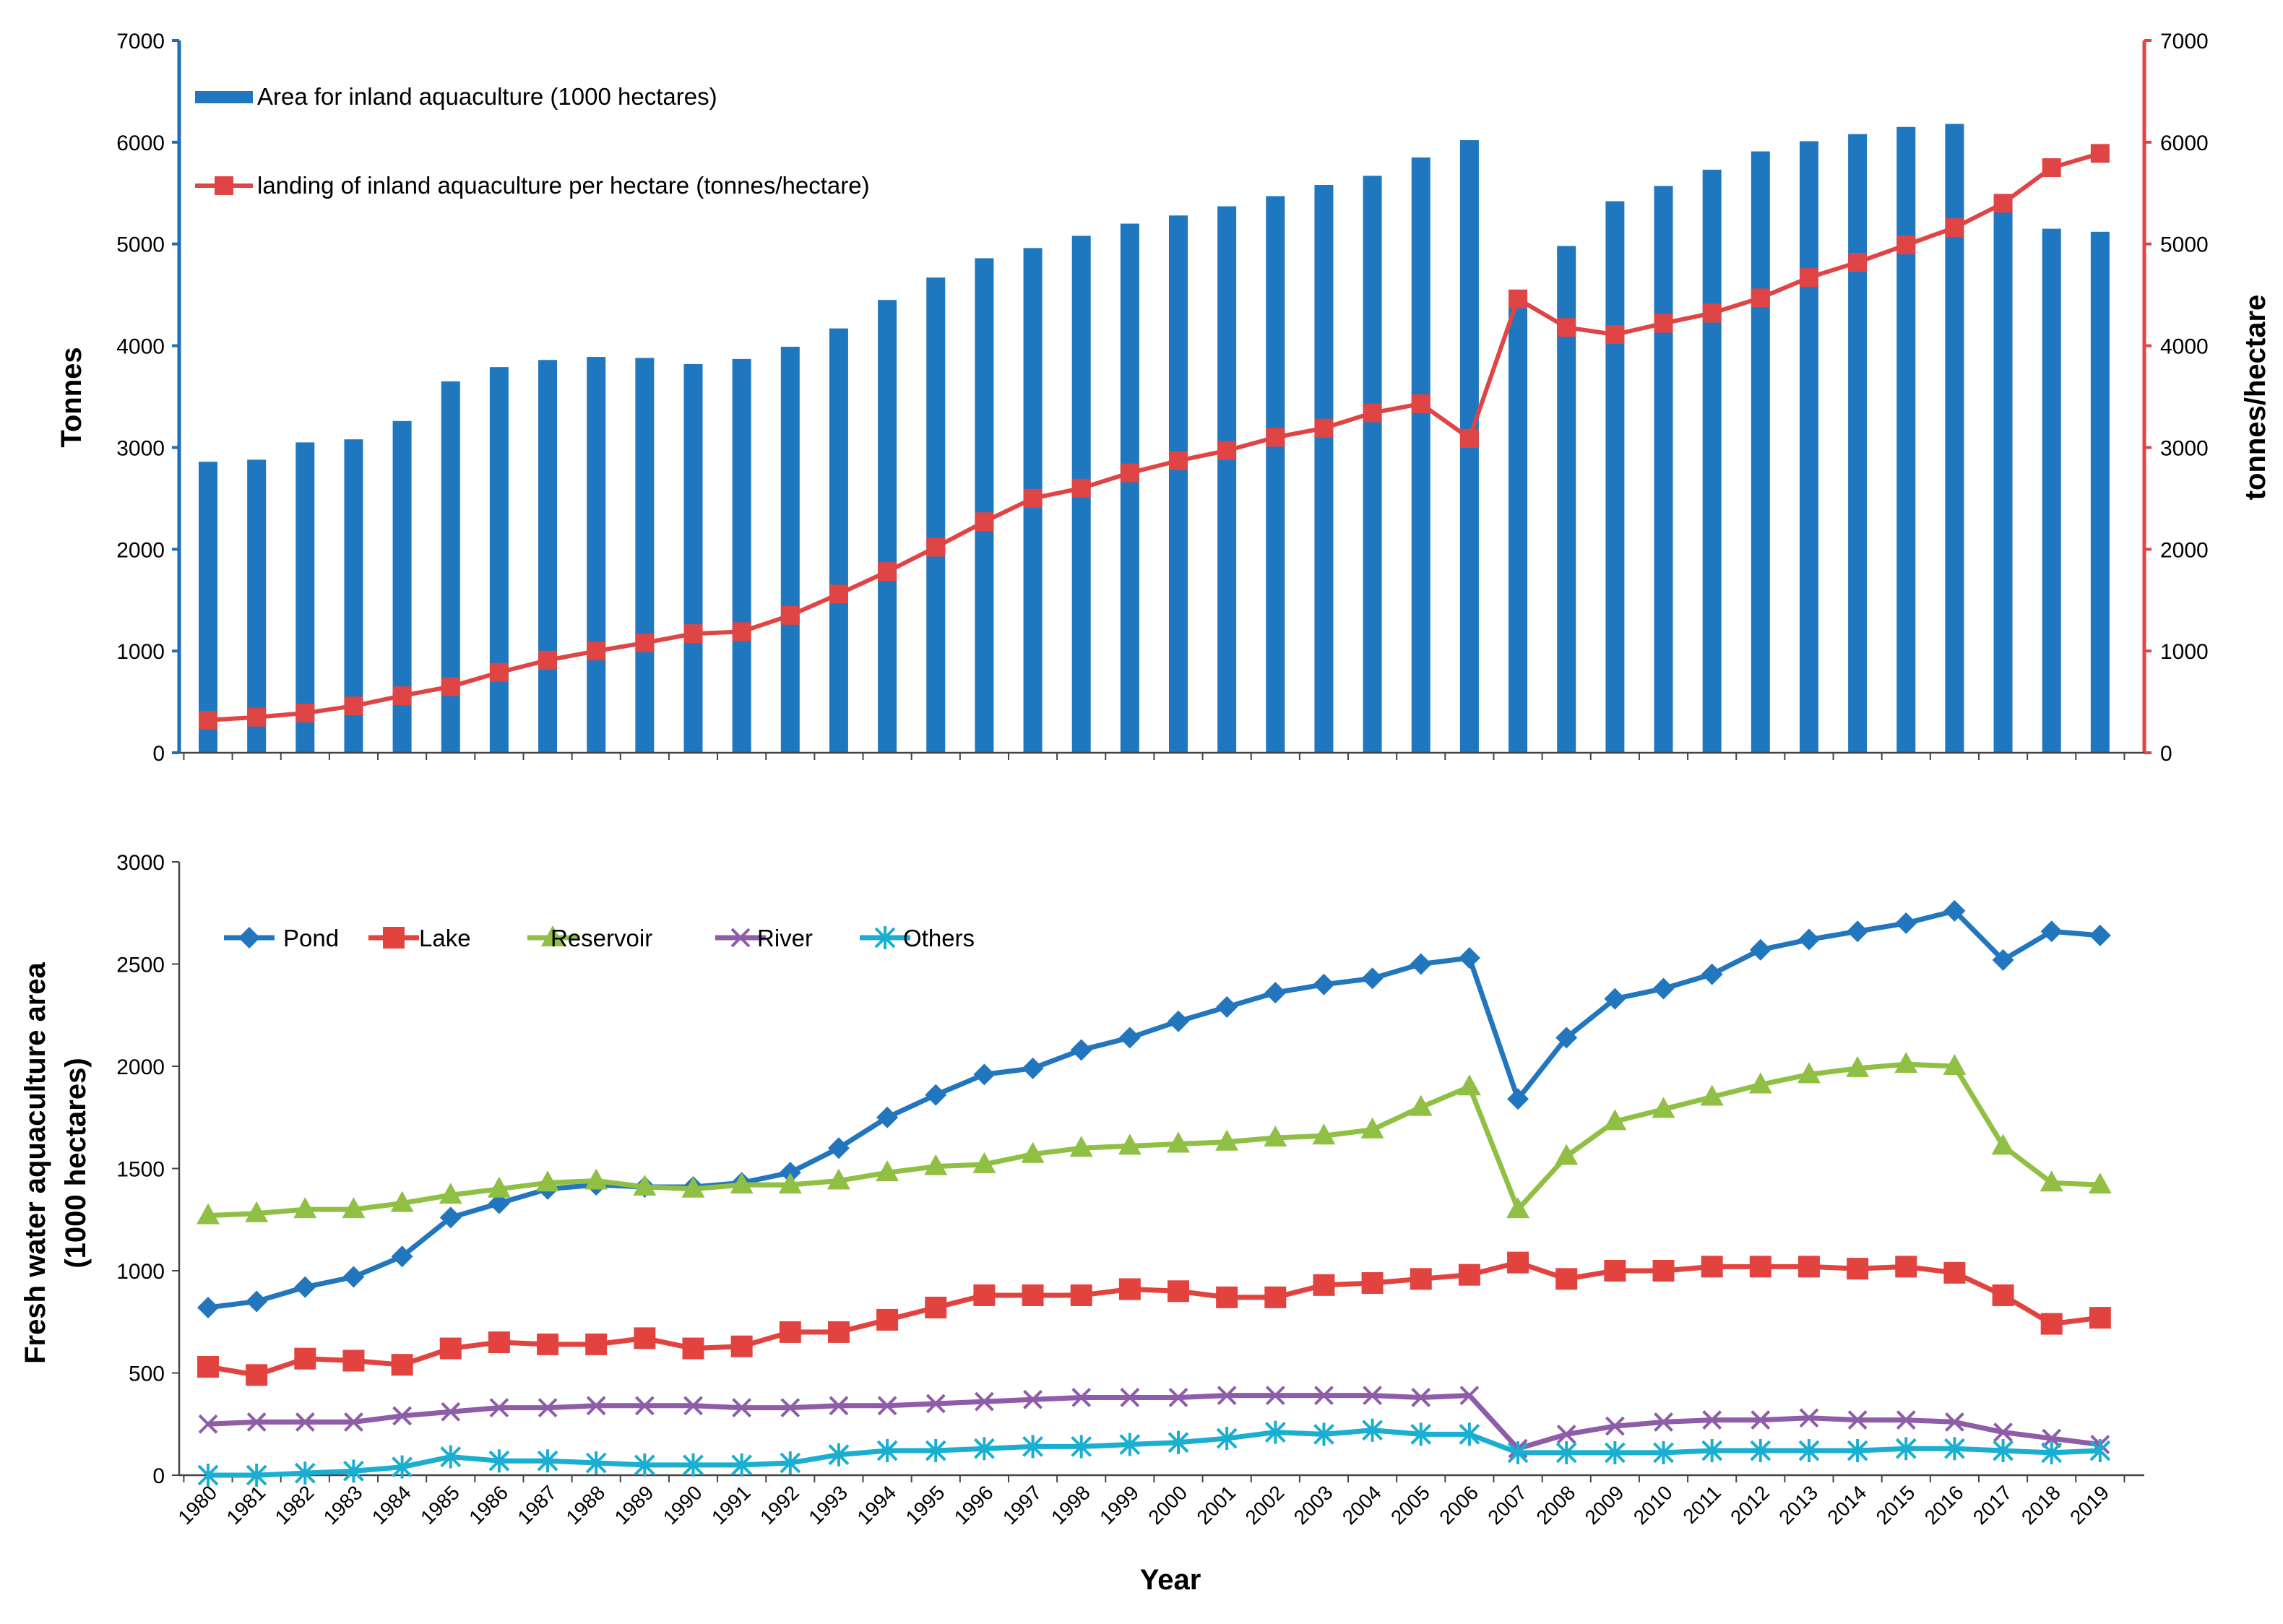 This screenshot has width=2283, height=1624. I want to click on lake-marker-1995, so click(936, 1307).